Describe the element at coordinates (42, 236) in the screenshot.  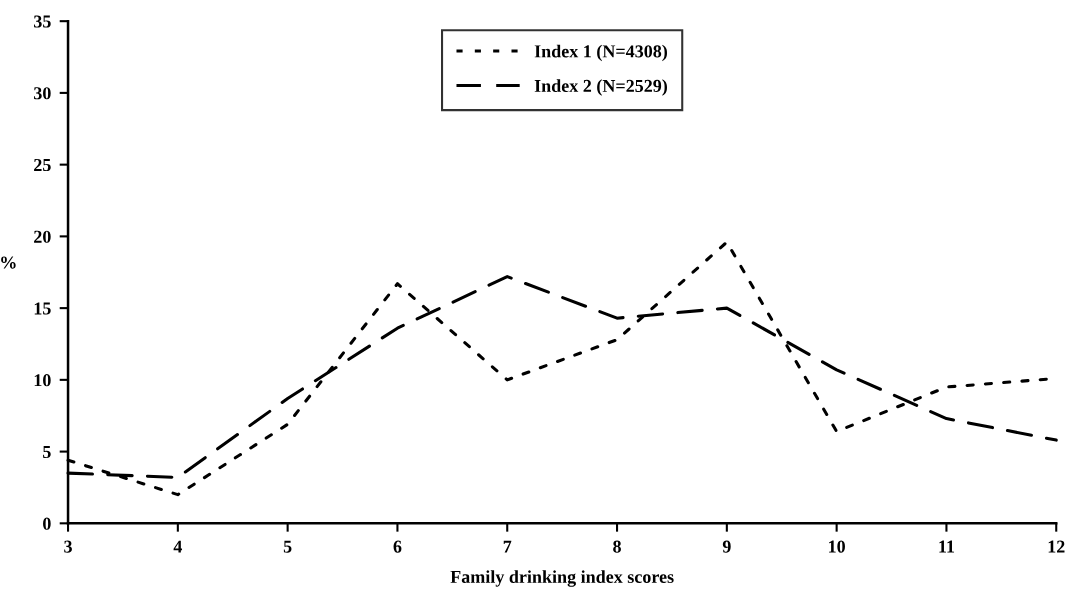
I see `y-tick-label: 20` at that location.